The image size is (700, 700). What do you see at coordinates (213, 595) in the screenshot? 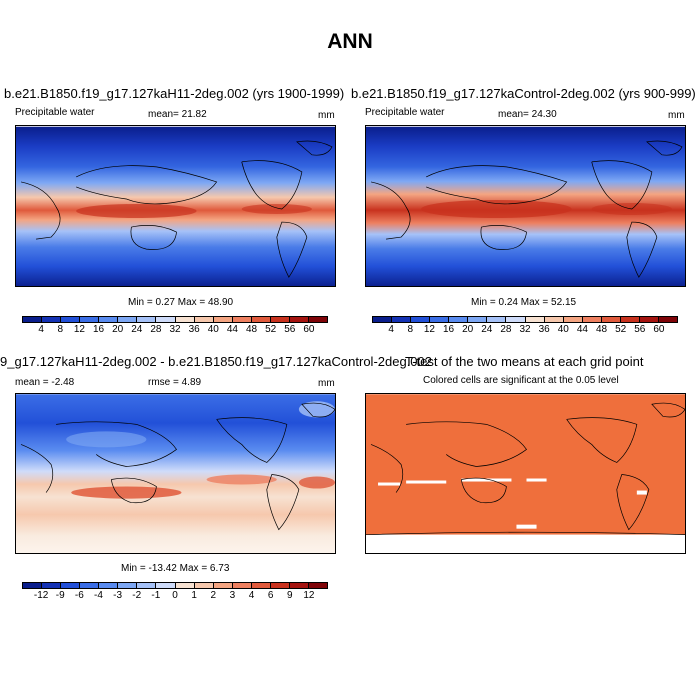
I see `panel3-colorbar-tick-label: 2` at bounding box center [213, 595].